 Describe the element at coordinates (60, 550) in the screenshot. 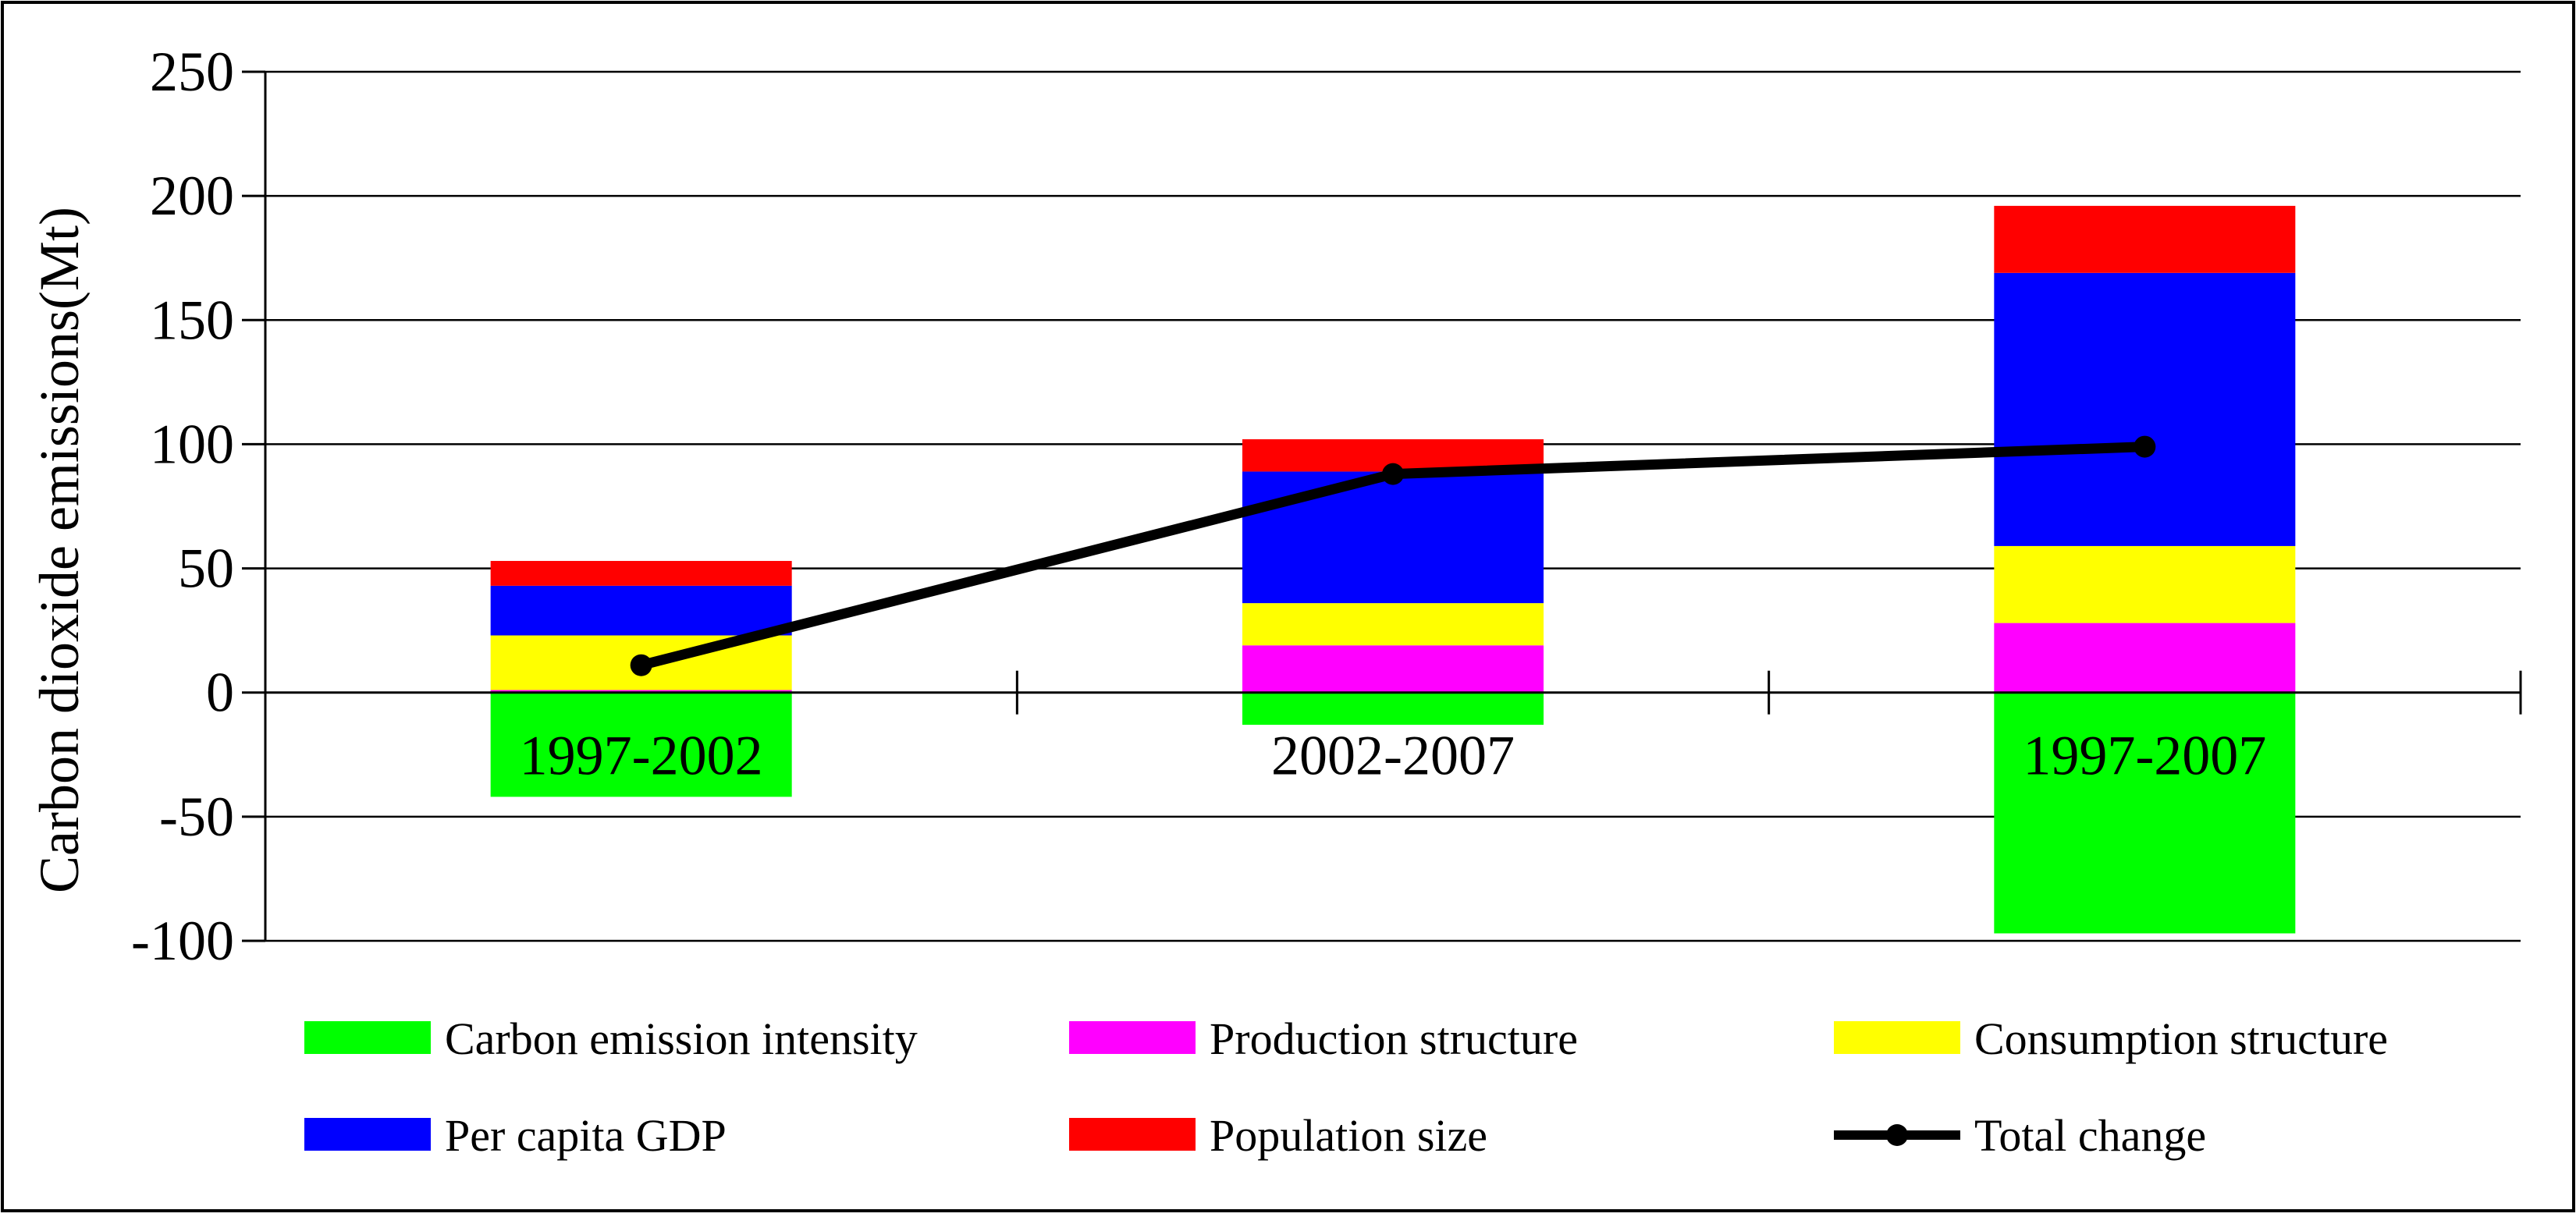

I see `y-axis-title: Carbon dioxide emissions(Mt)` at that location.